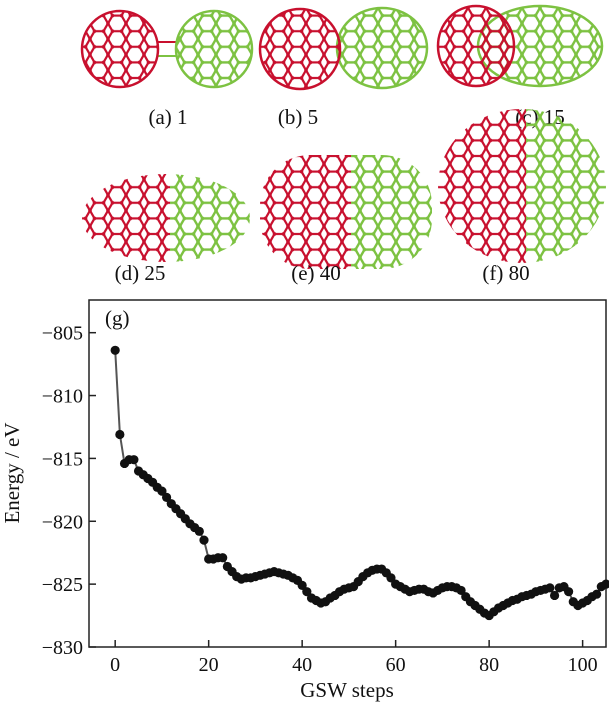 The height and width of the screenshot is (705, 609). What do you see at coordinates (117, 318) in the screenshot?
I see `panel-label-g: (g)` at bounding box center [117, 318].